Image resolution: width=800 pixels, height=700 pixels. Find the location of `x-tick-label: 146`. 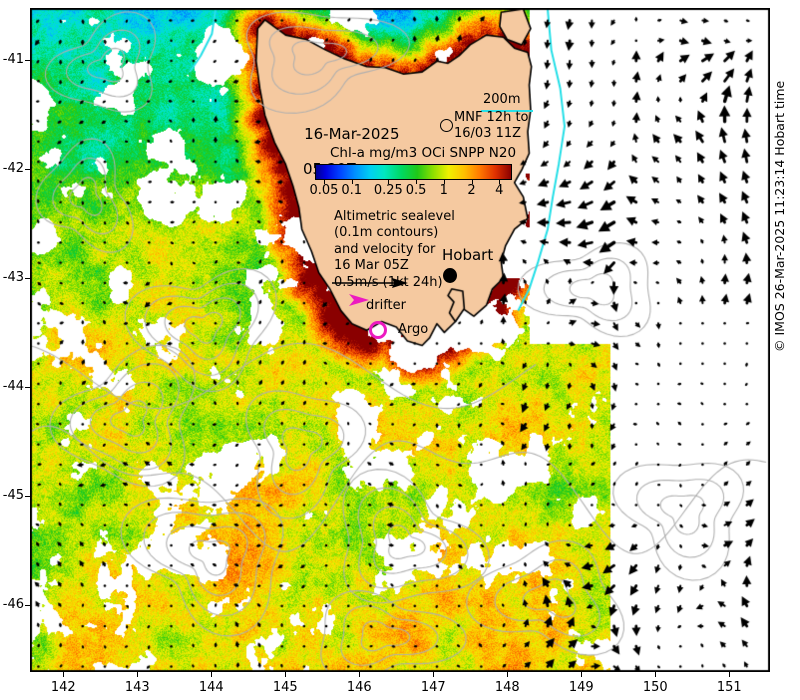

x-tick-label: 146 is located at coordinates (359, 687).